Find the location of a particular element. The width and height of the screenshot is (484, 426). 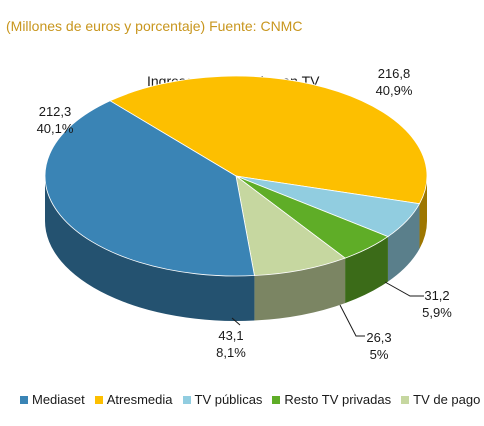

data-label-value-tv-de-pago: 43,1 is located at coordinates (230, 335).